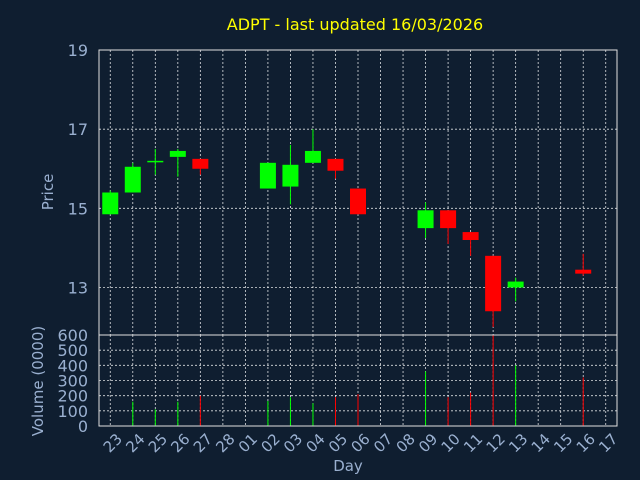 This screenshot has width=640, height=480. What do you see at coordinates (78, 50) in the screenshot?
I see `price-tick-label: 19` at bounding box center [78, 50].